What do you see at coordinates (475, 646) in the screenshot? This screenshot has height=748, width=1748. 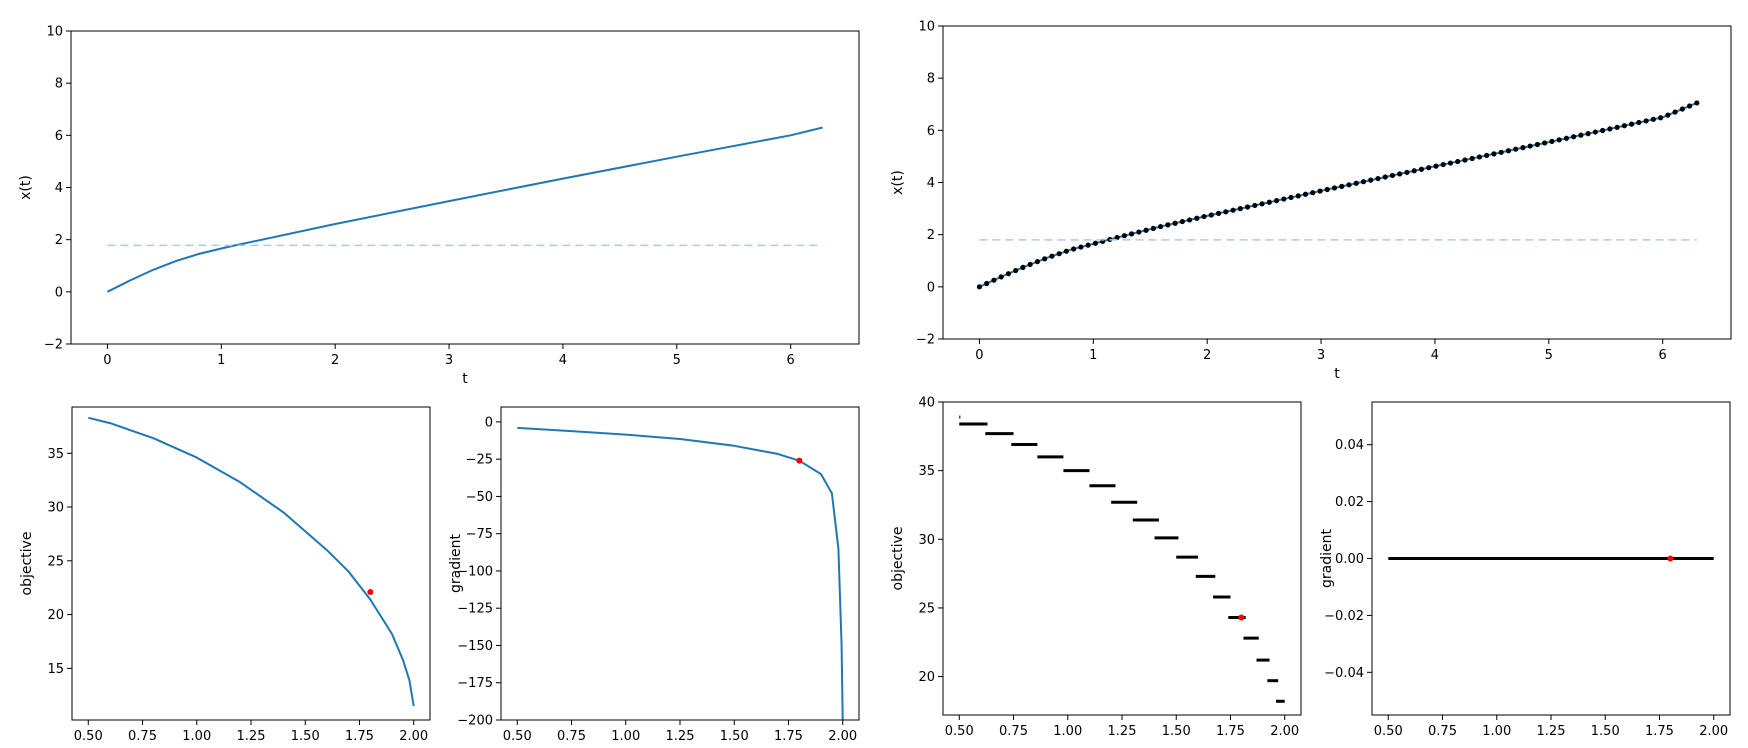 I see `y-tick-label: −150` at bounding box center [475, 646].